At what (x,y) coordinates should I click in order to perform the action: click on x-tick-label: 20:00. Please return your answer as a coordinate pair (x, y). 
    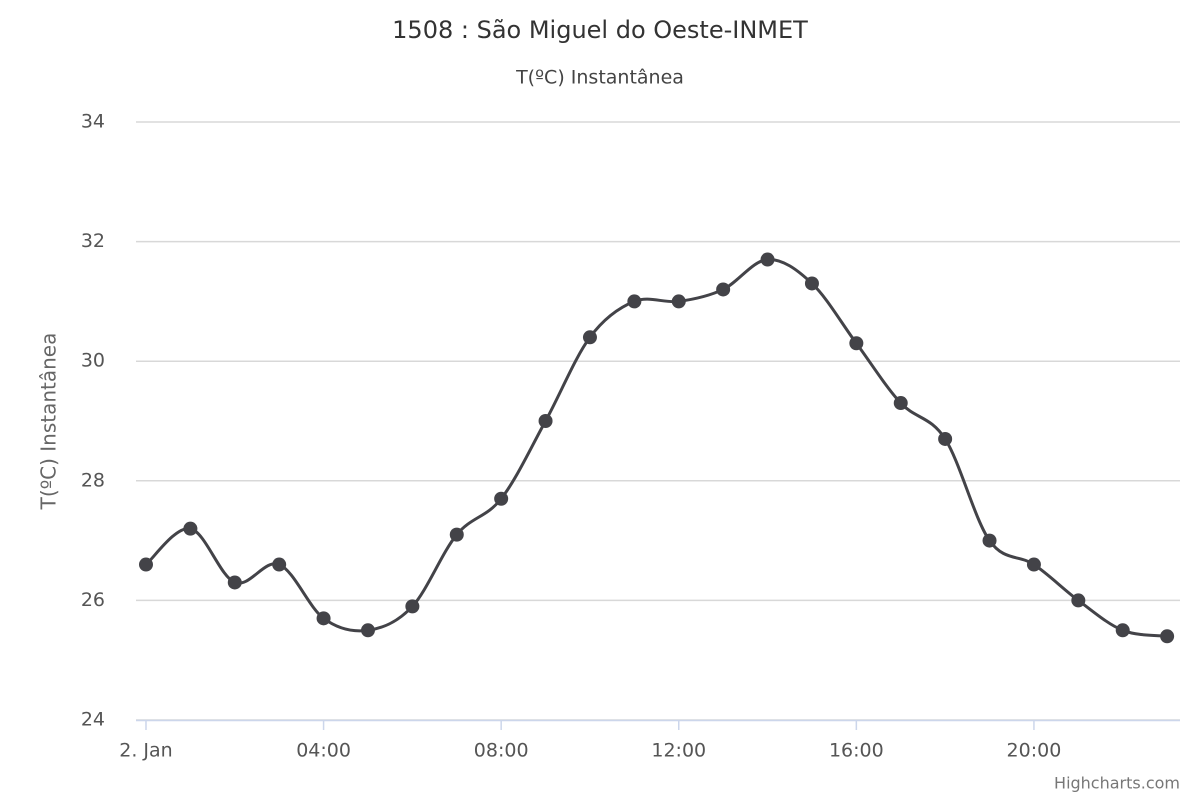
    Looking at the image, I should click on (1034, 751).